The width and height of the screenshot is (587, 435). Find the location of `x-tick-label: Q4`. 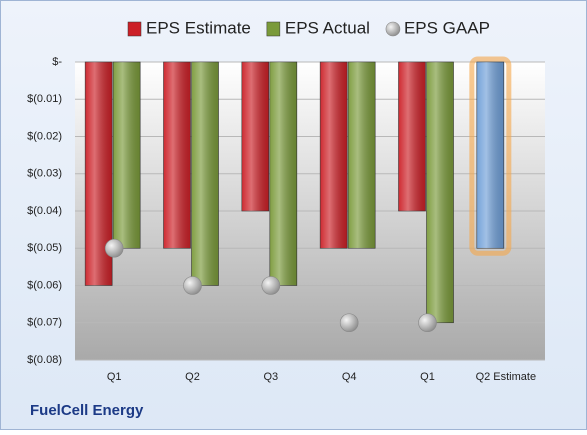

x-tick-label: Q4 is located at coordinates (349, 377).